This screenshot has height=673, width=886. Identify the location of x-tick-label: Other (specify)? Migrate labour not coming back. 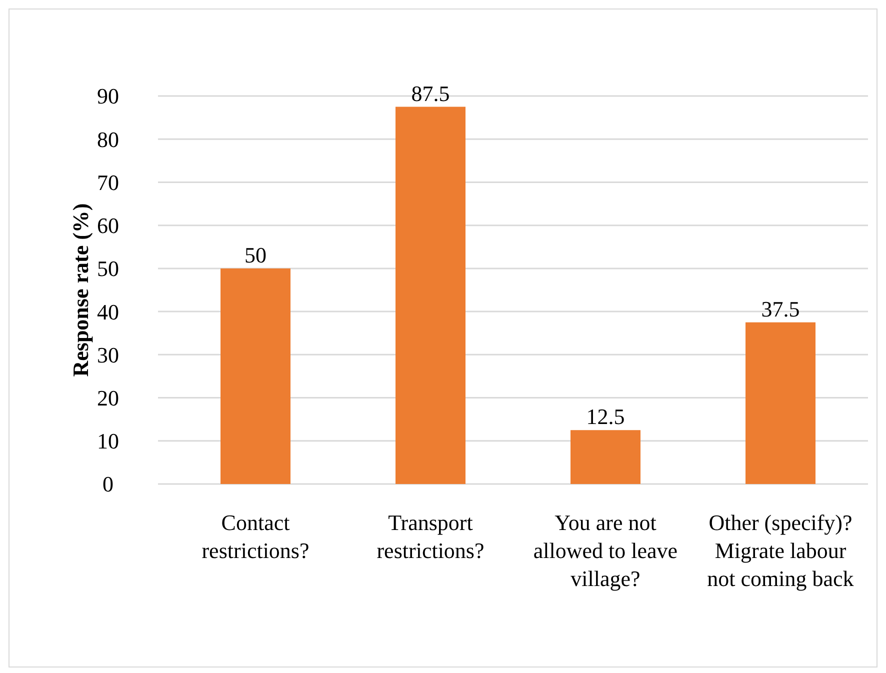
(780, 550).